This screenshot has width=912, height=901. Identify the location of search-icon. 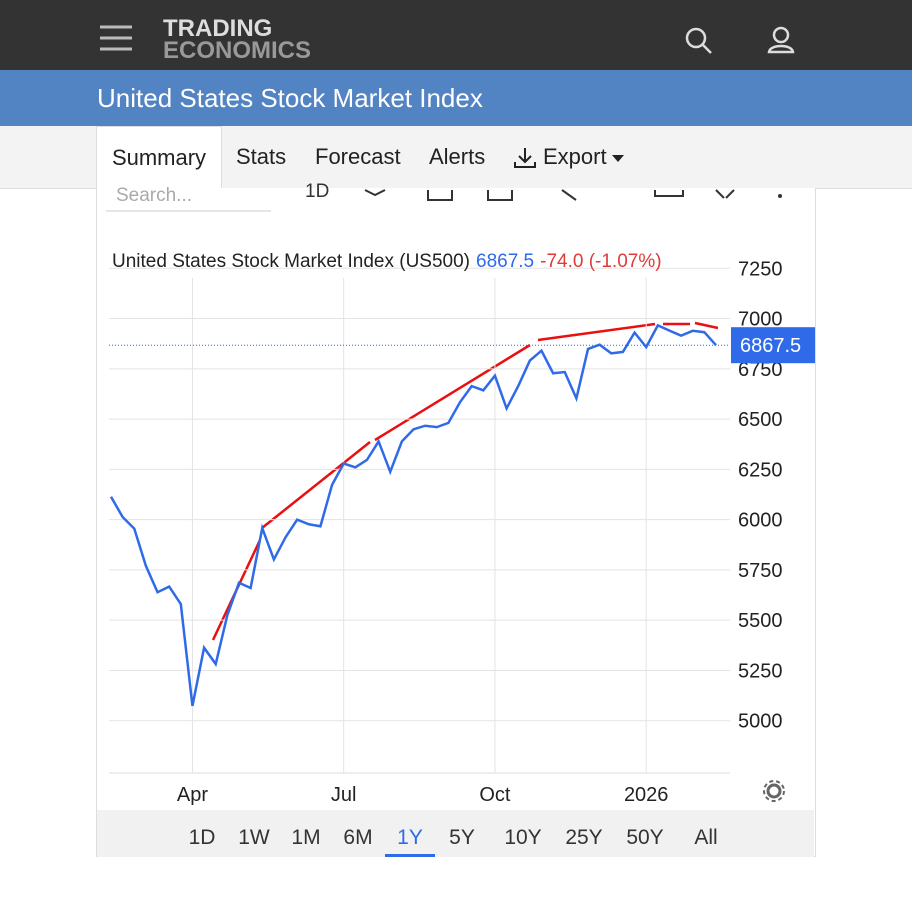
(699, 41).